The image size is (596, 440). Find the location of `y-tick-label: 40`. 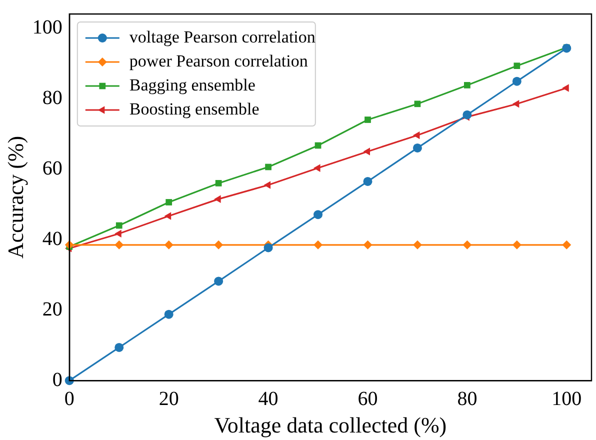

y-tick-label: 40 is located at coordinates (52, 239).